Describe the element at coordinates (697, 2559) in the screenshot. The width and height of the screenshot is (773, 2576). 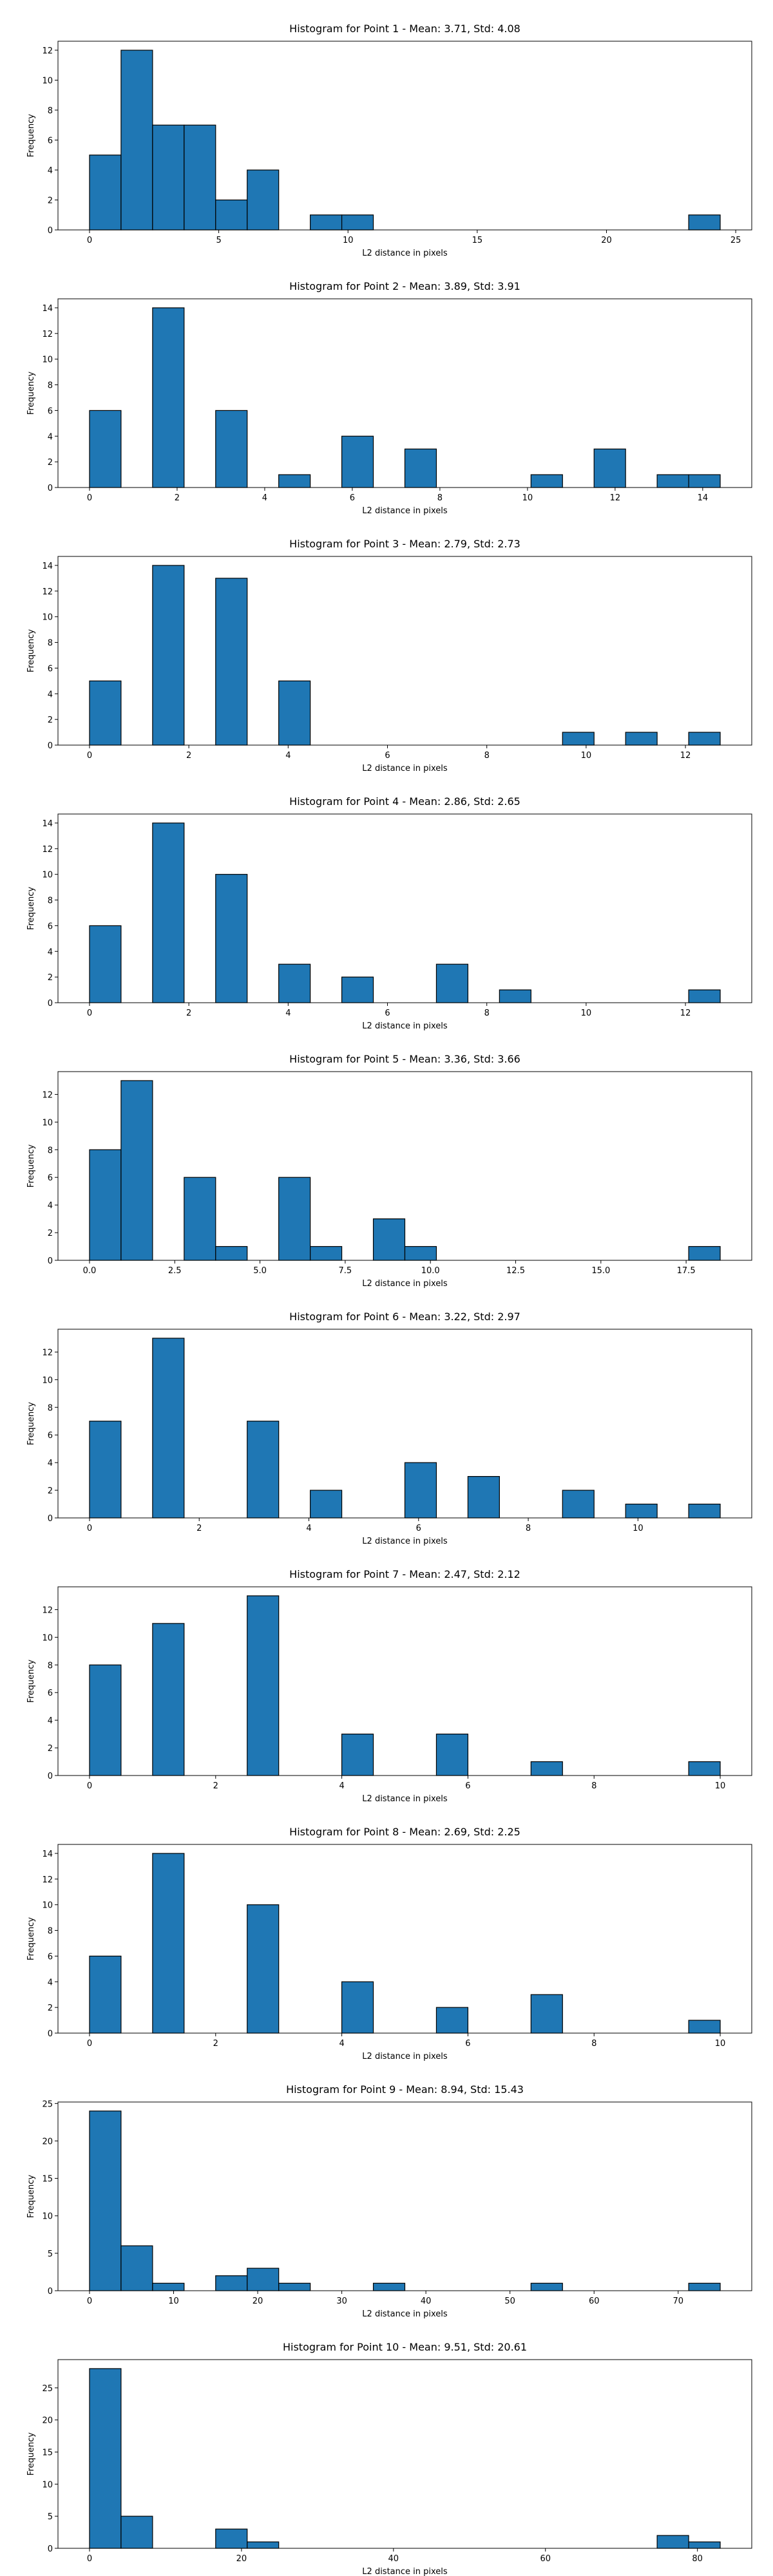
I see `x-tick-label: 80` at that location.